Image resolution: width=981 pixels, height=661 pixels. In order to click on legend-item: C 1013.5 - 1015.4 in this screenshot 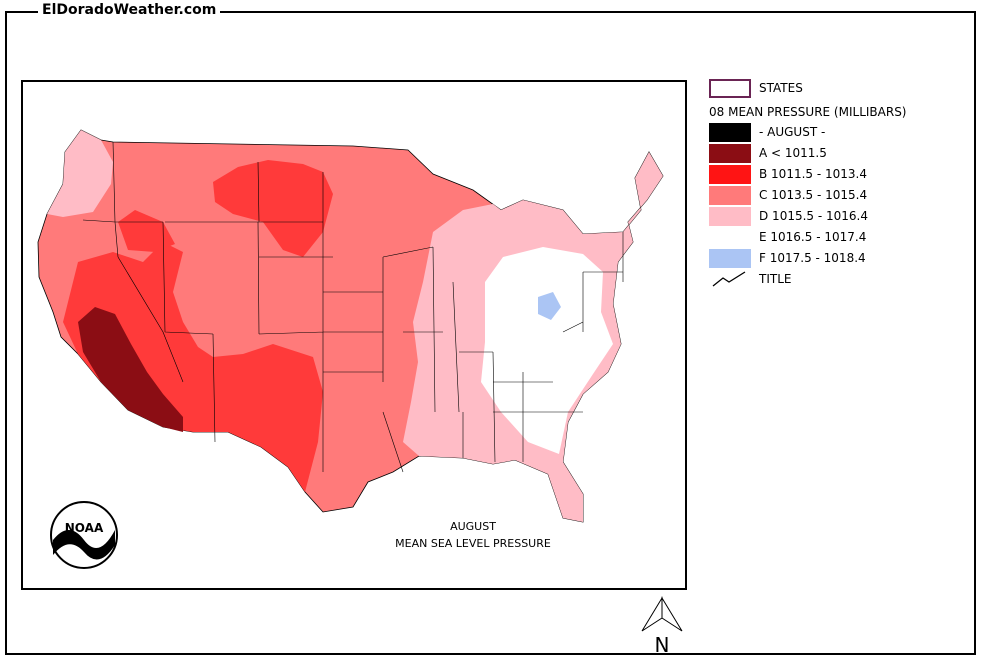, I will do `click(788, 195)`.